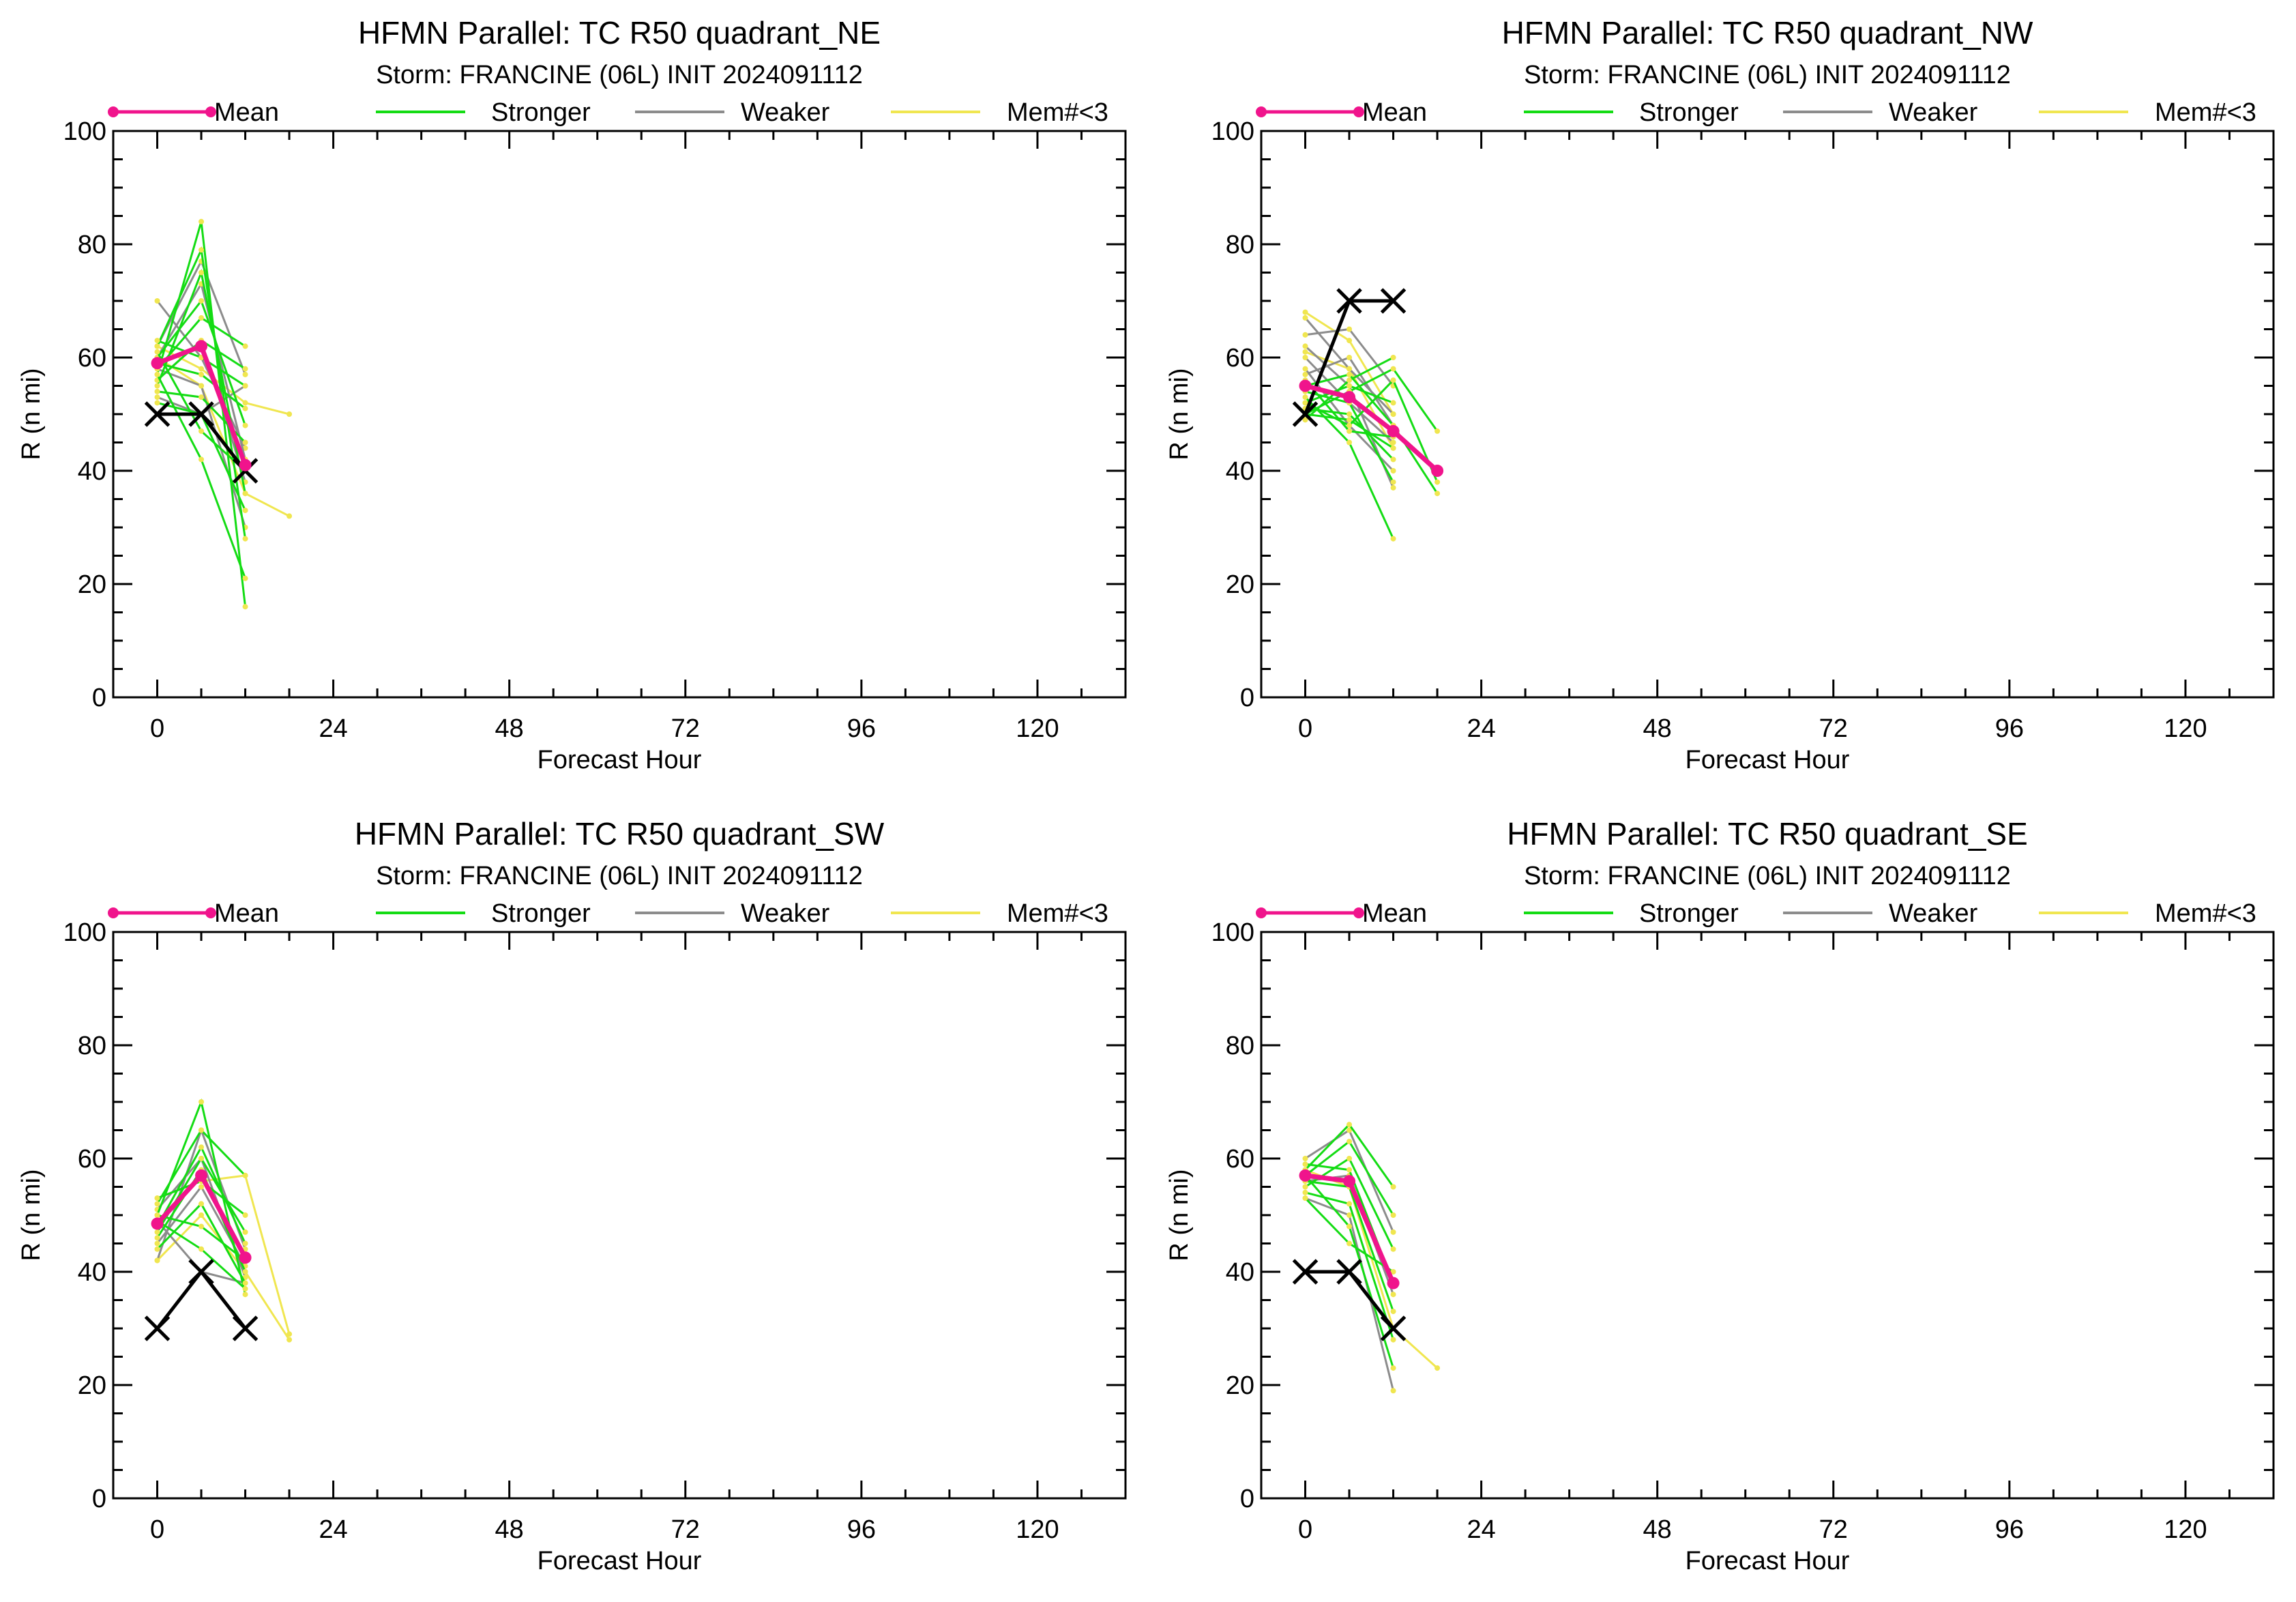 This screenshot has height=1602, width=2296. I want to click on chart-title: HFMN Parallel: TC R50 quadrant_SW, so click(620, 834).